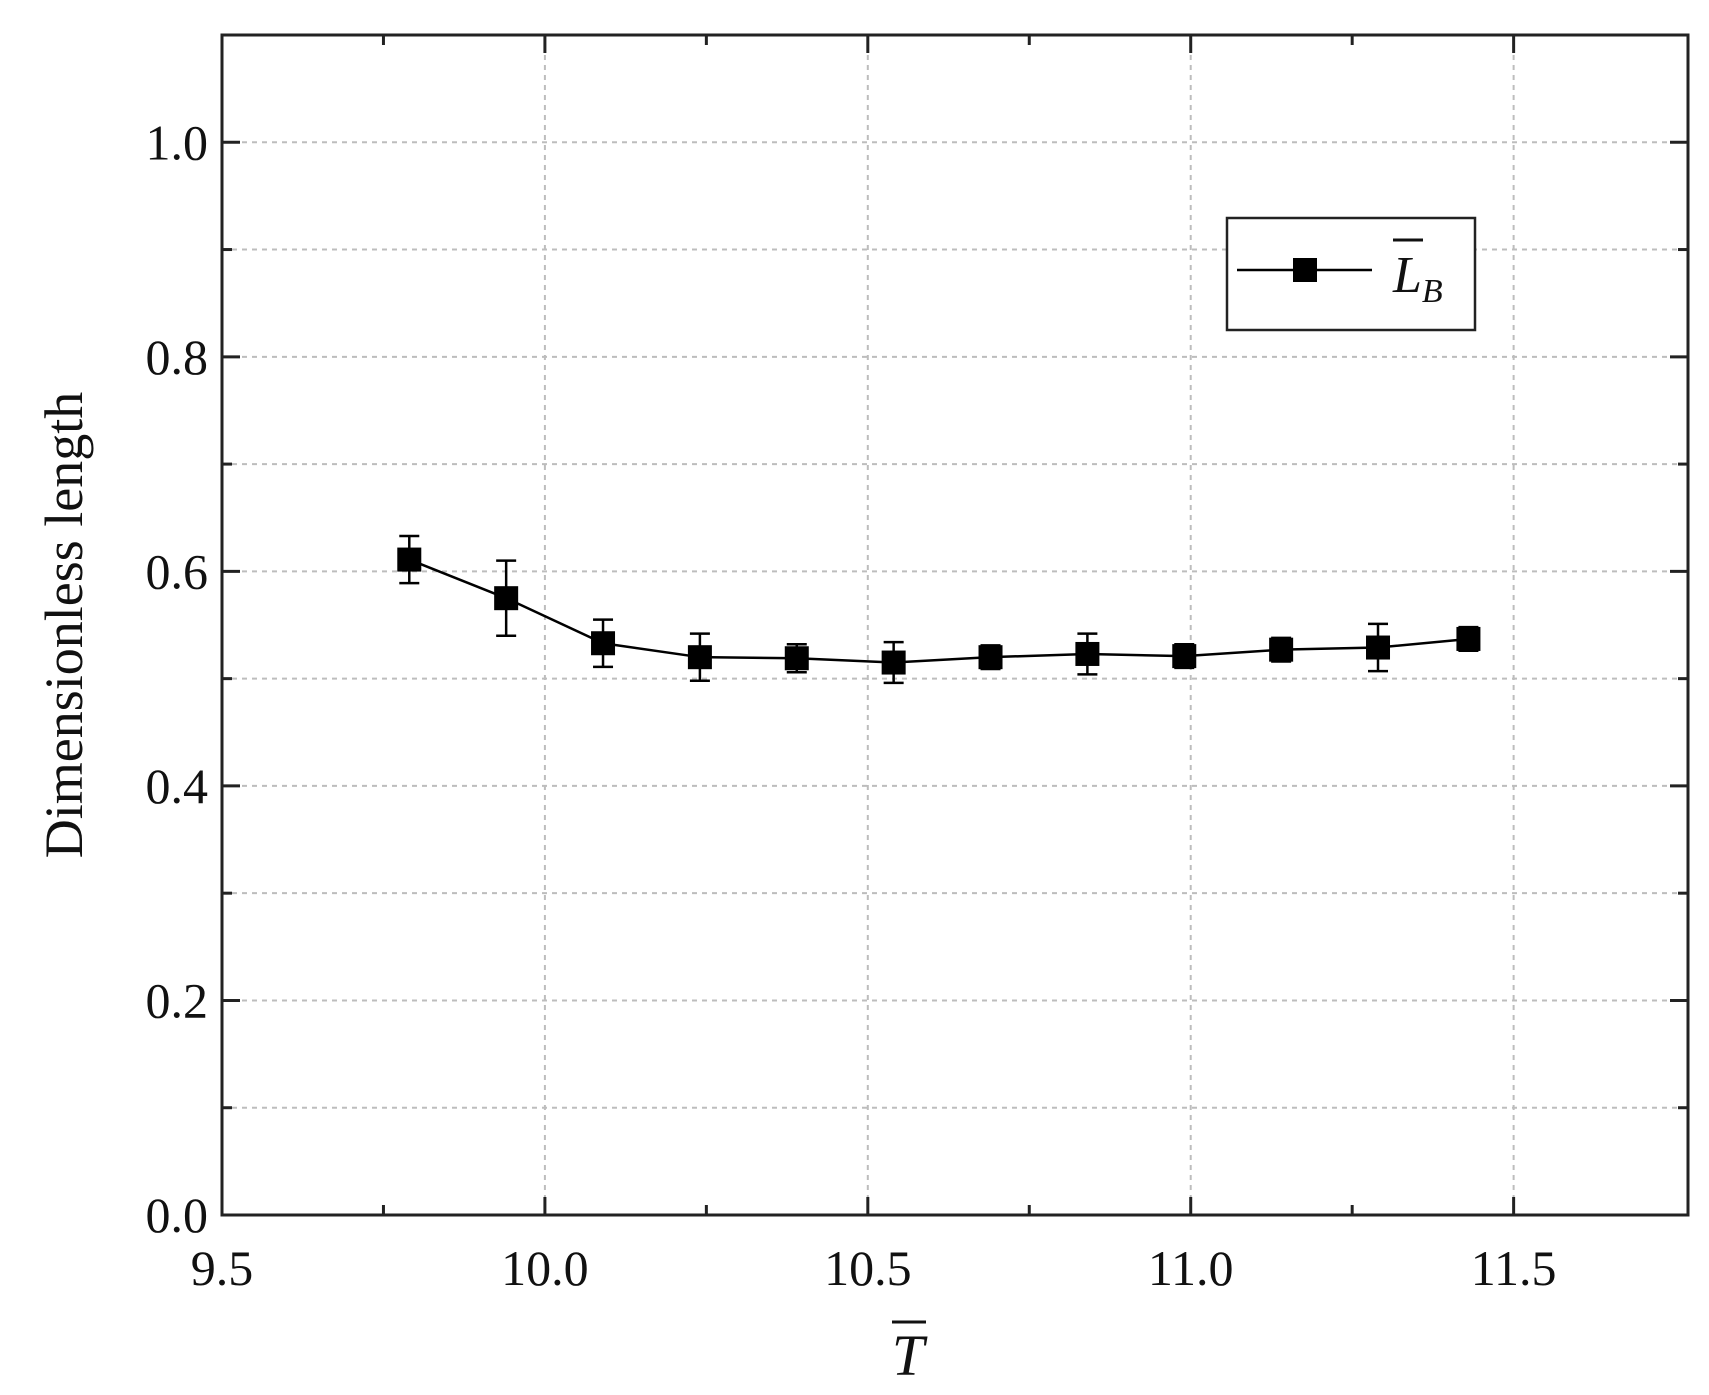 The width and height of the screenshot is (1709, 1395). I want to click on series-line, so click(938, 611).